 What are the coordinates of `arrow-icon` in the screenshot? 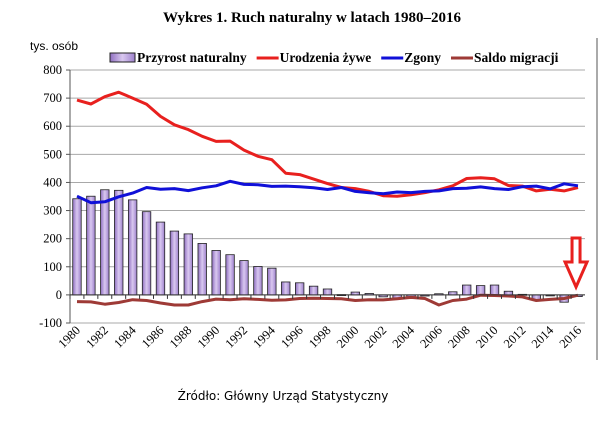 It's located at (576, 263).